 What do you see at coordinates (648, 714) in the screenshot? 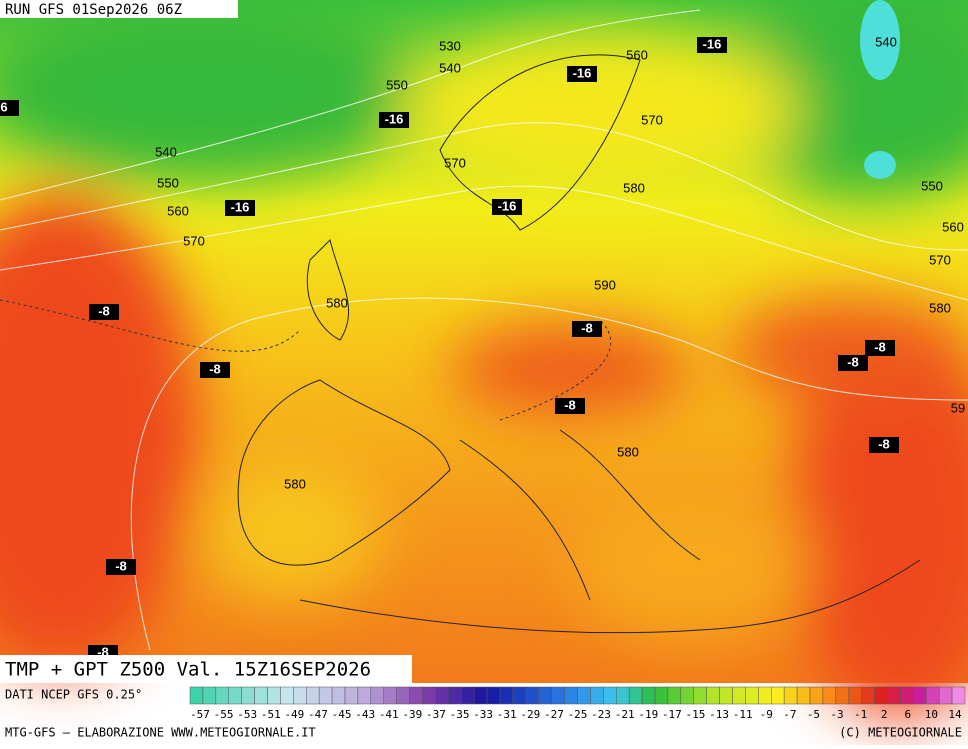
I see `legend-tick-label: -19` at bounding box center [648, 714].